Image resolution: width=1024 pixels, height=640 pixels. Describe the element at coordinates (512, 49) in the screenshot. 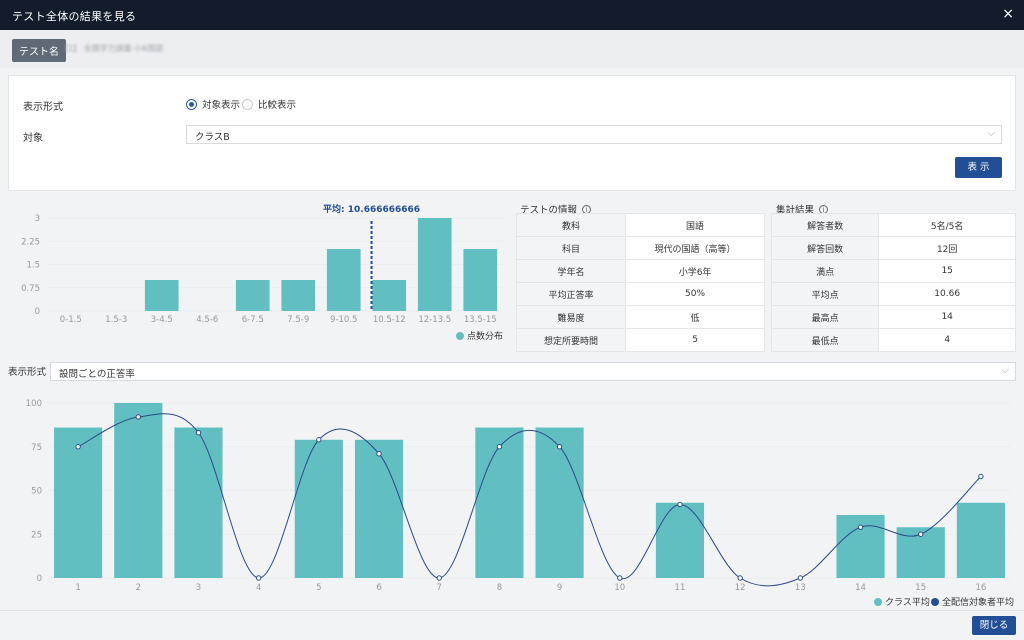

I see `test-name-row: テスト名 【1】 全国学力調査 小6国語` at that location.